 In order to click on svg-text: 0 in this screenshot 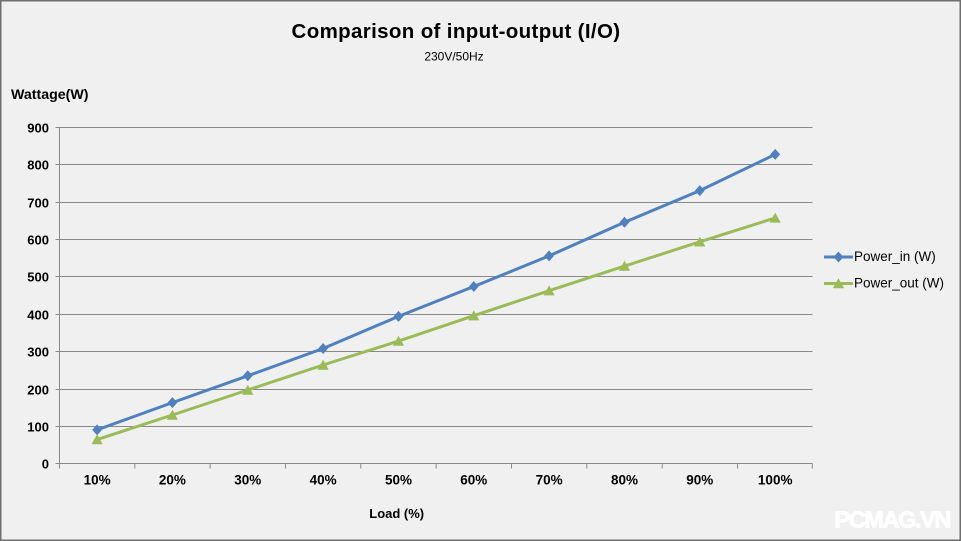, I will do `click(45, 464)`.